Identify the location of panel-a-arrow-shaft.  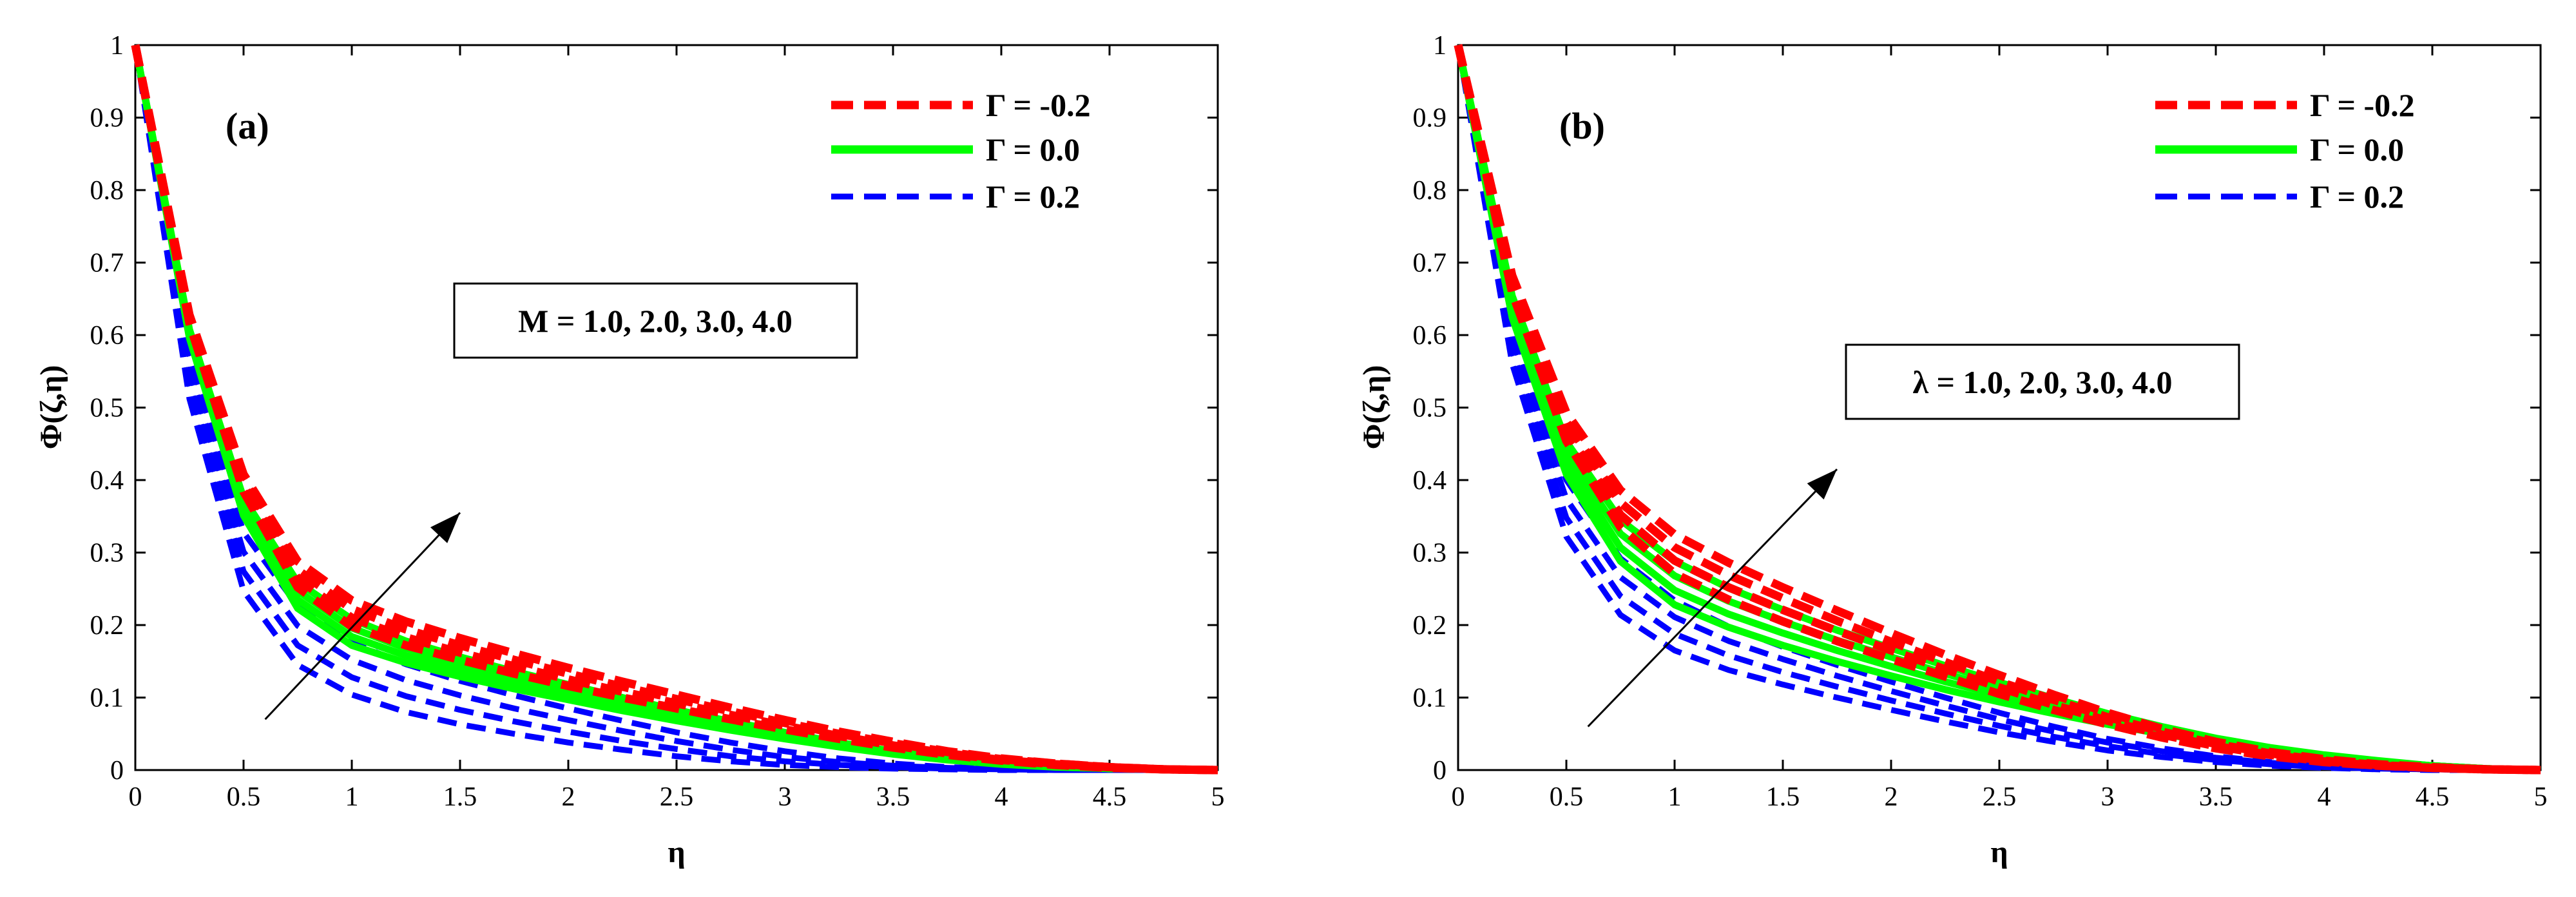
(362, 616).